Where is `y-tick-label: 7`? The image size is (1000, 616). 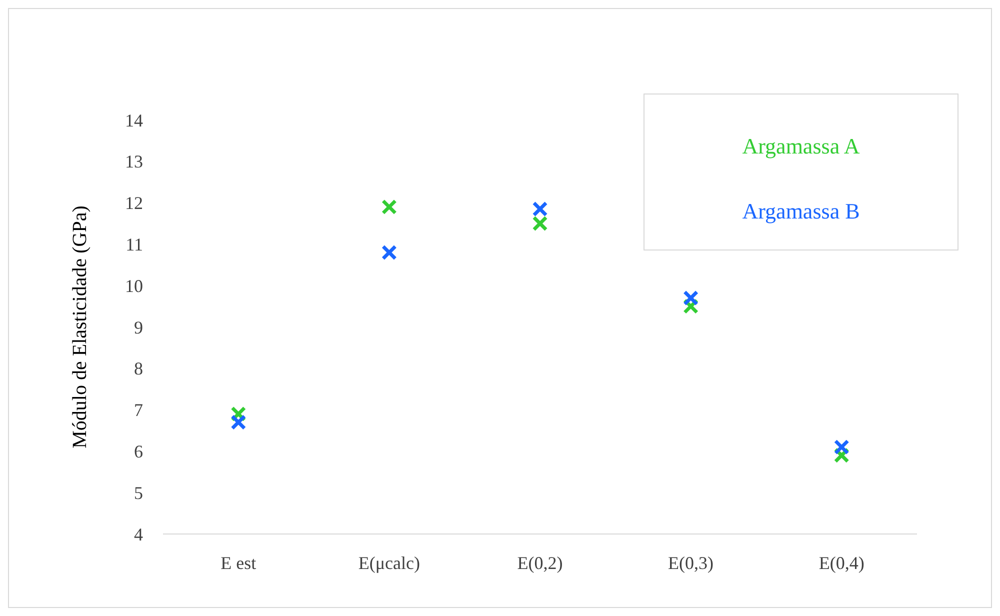 y-tick-label: 7 is located at coordinates (138, 410).